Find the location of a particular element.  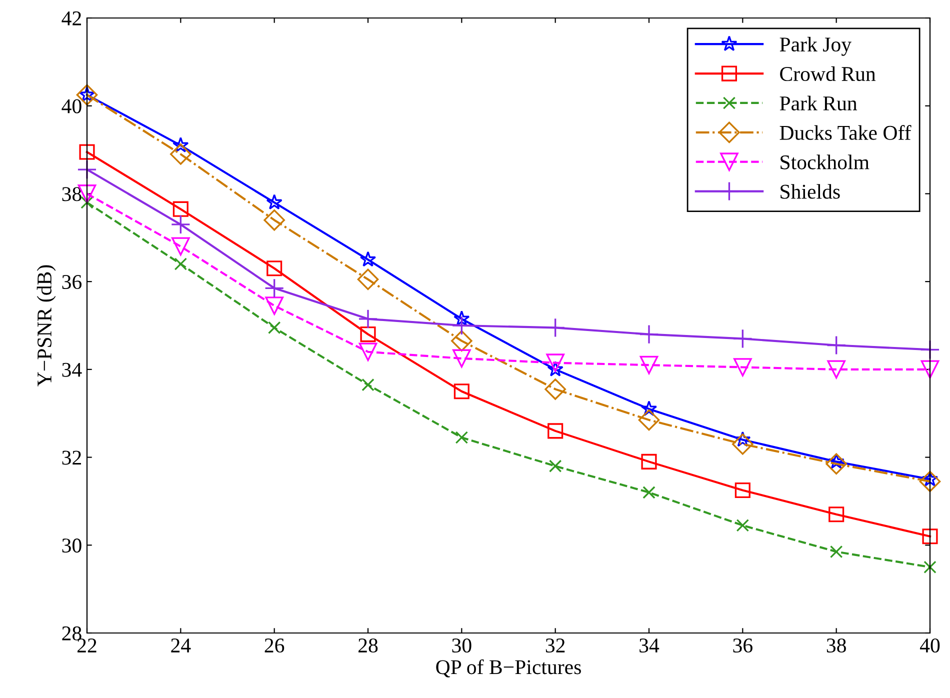

x-tick-label: 34 is located at coordinates (650, 645).